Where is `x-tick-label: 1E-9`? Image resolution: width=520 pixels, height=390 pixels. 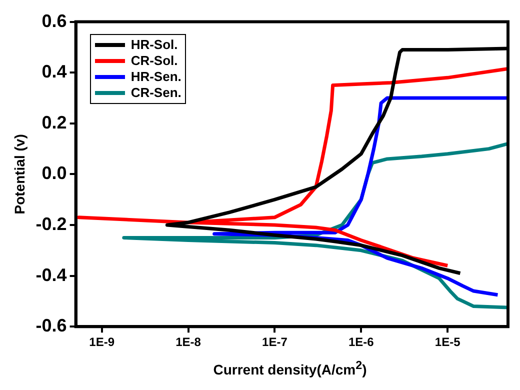
x-tick-label: 1E-9 is located at coordinates (102, 342).